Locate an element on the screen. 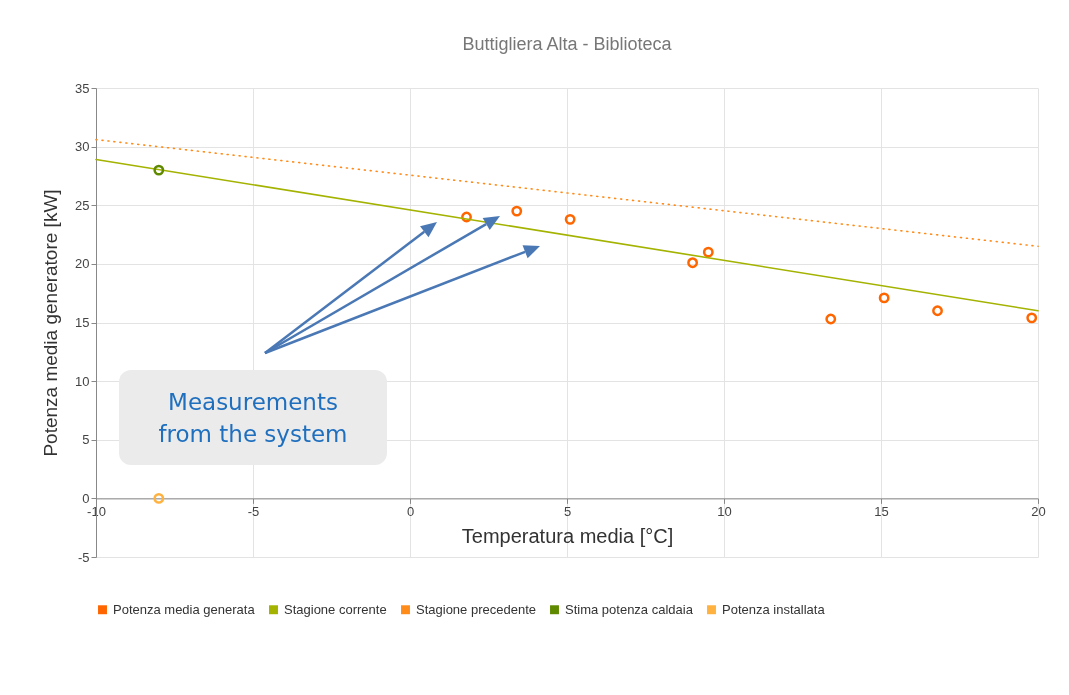 The width and height of the screenshot is (1069, 695). y-tick-label: 20 is located at coordinates (82, 264).